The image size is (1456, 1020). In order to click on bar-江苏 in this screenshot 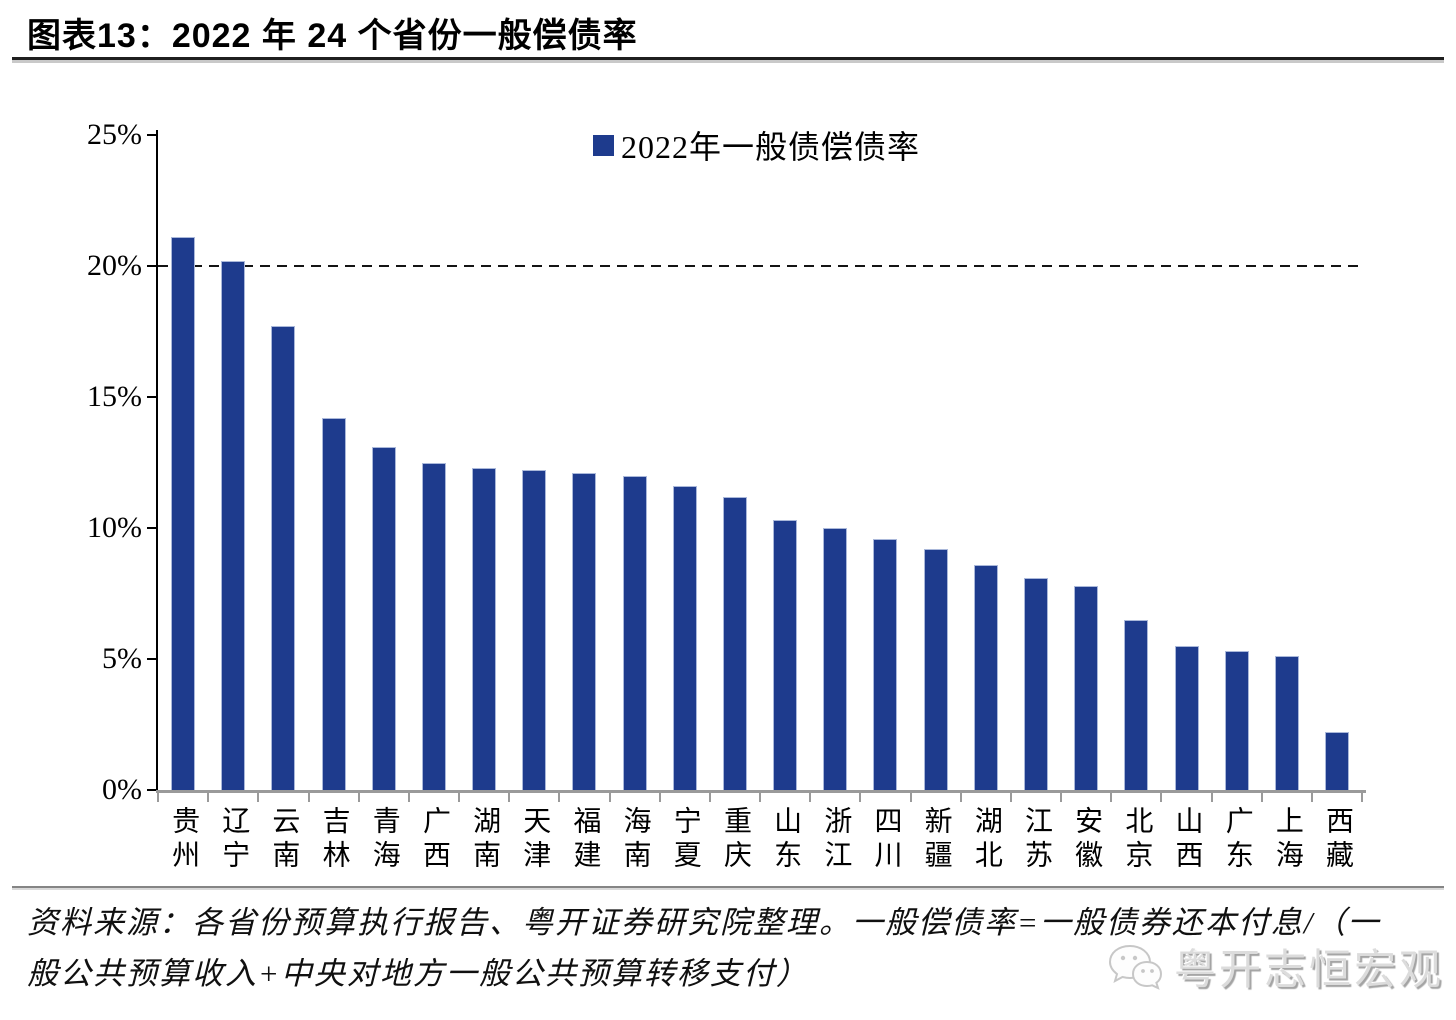, I will do `click(1036, 683)`.